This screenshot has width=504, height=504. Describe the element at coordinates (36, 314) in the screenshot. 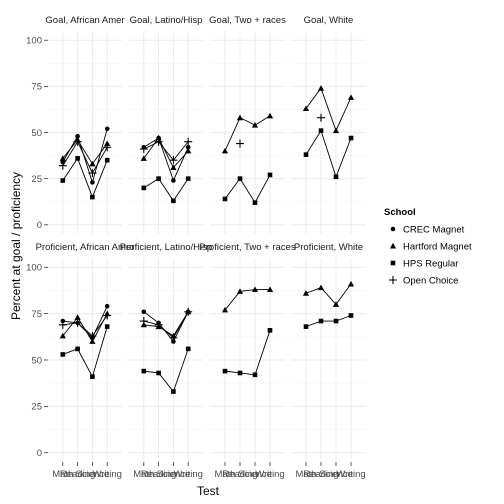

I see `y-tick-label: 75` at that location.